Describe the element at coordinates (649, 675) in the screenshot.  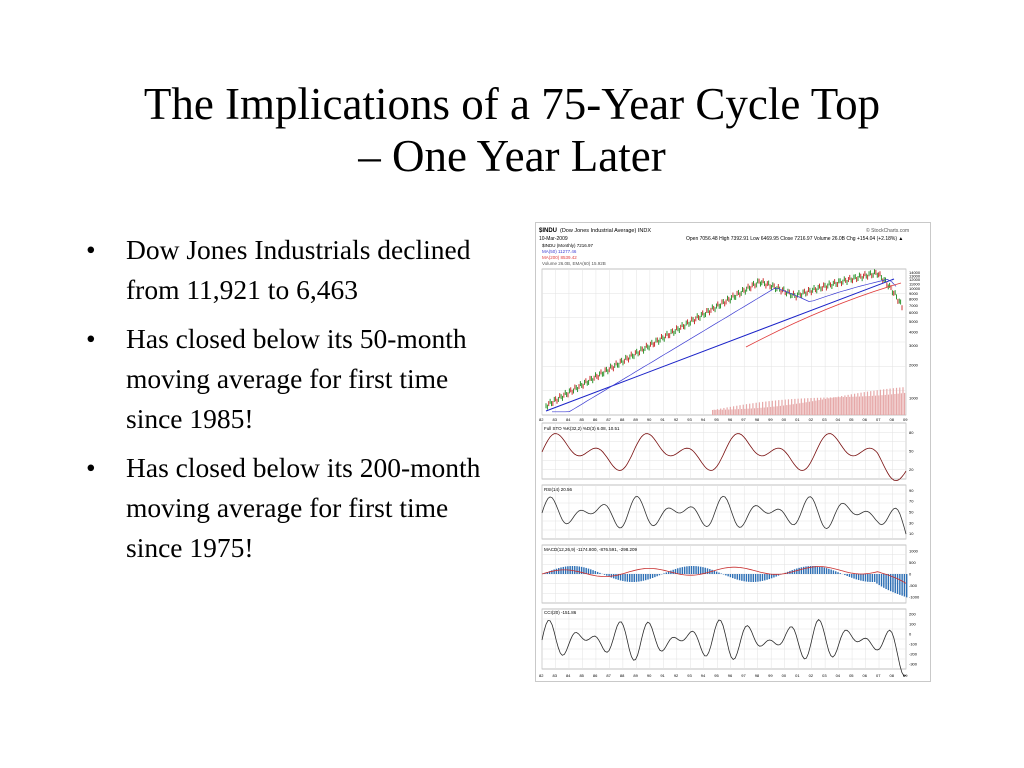
I see `x-tick-label: 90` at that location.